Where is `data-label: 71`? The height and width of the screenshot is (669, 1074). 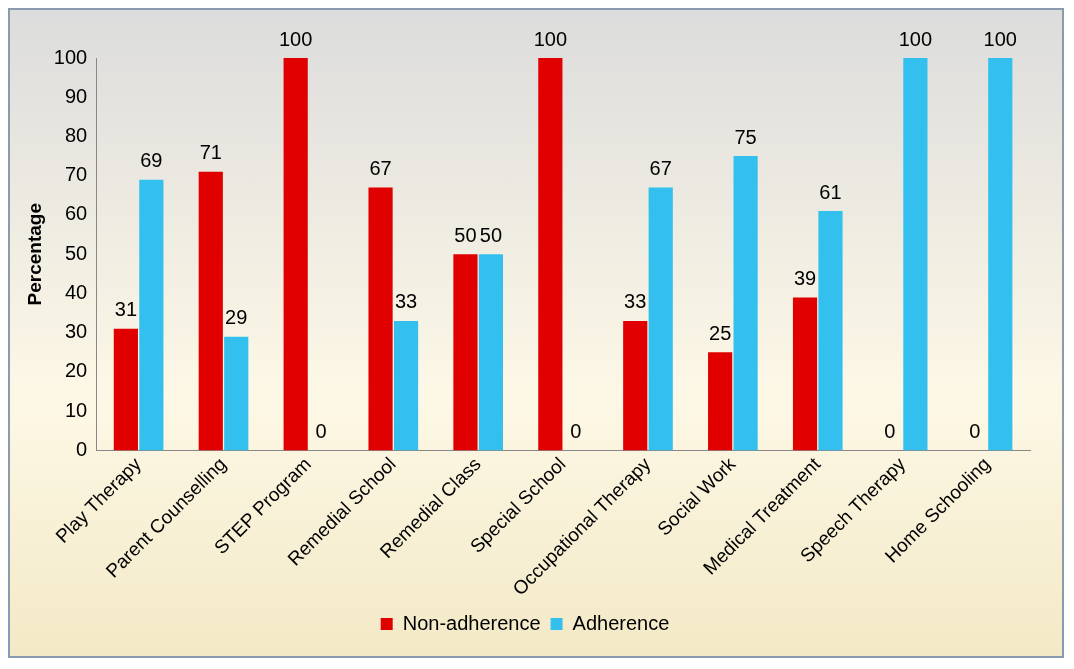
data-label: 71 is located at coordinates (210, 152).